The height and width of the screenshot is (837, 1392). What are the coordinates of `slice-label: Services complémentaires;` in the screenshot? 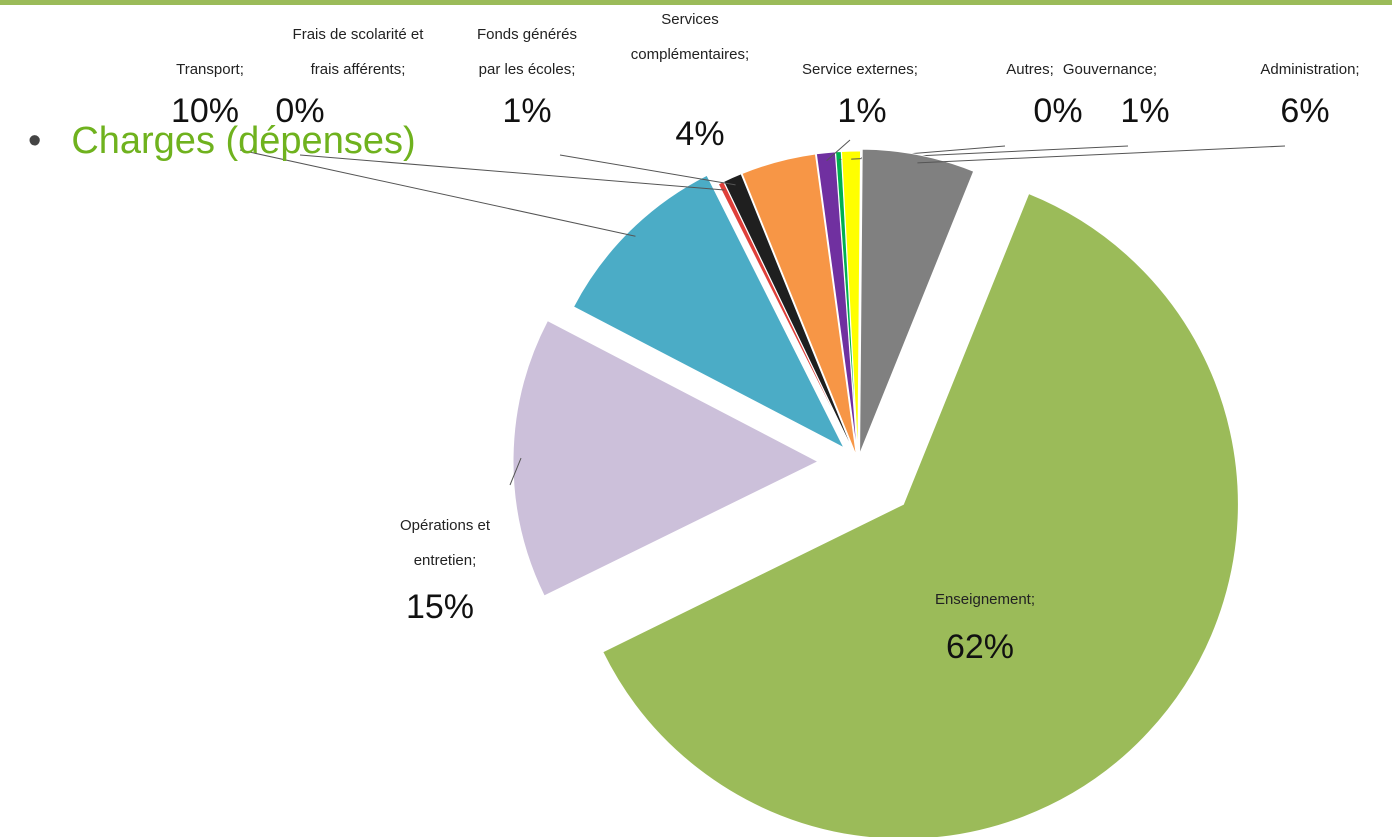 It's located at (690, 37).